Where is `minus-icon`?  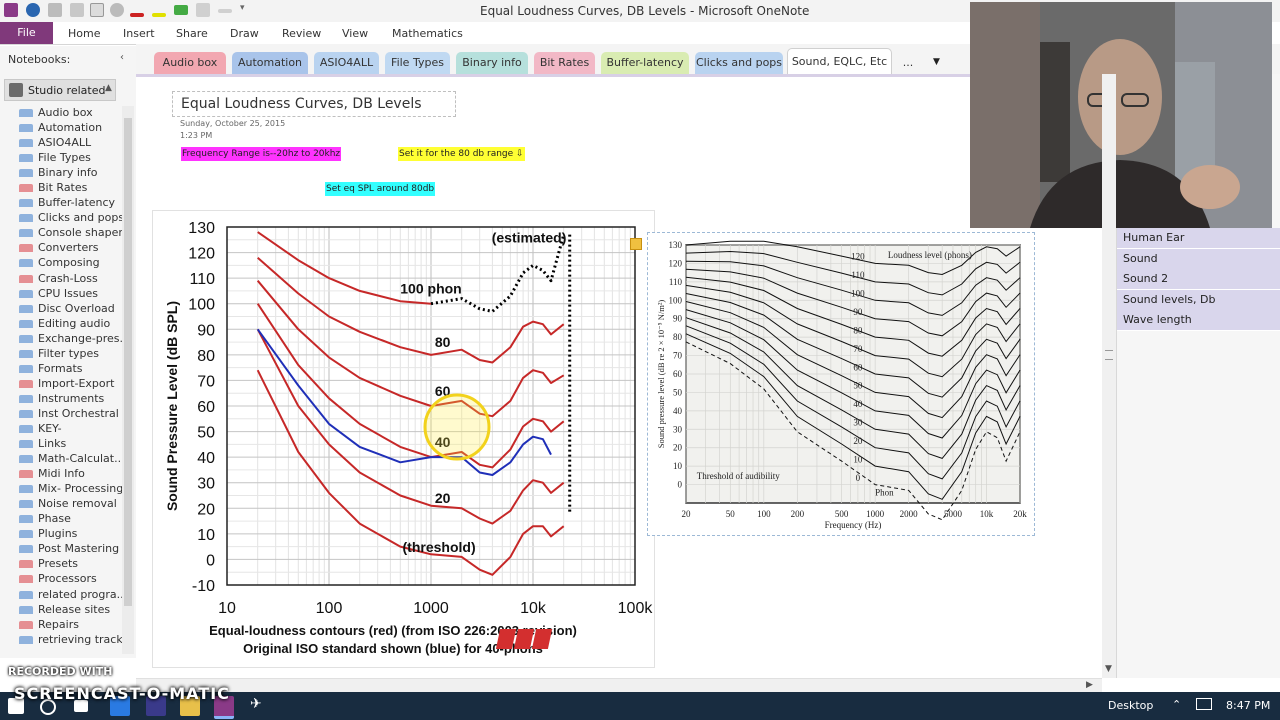
minus-icon is located at coordinates (225, 11).